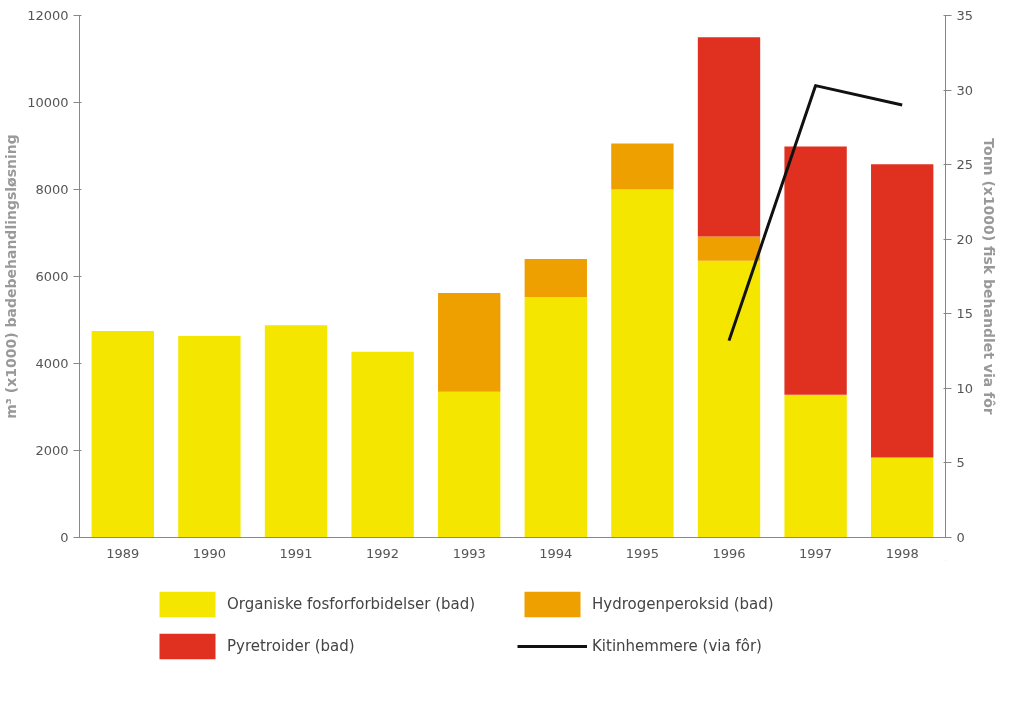 The image size is (1023, 711). I want to click on x-tick-label: 1995, so click(642, 553).